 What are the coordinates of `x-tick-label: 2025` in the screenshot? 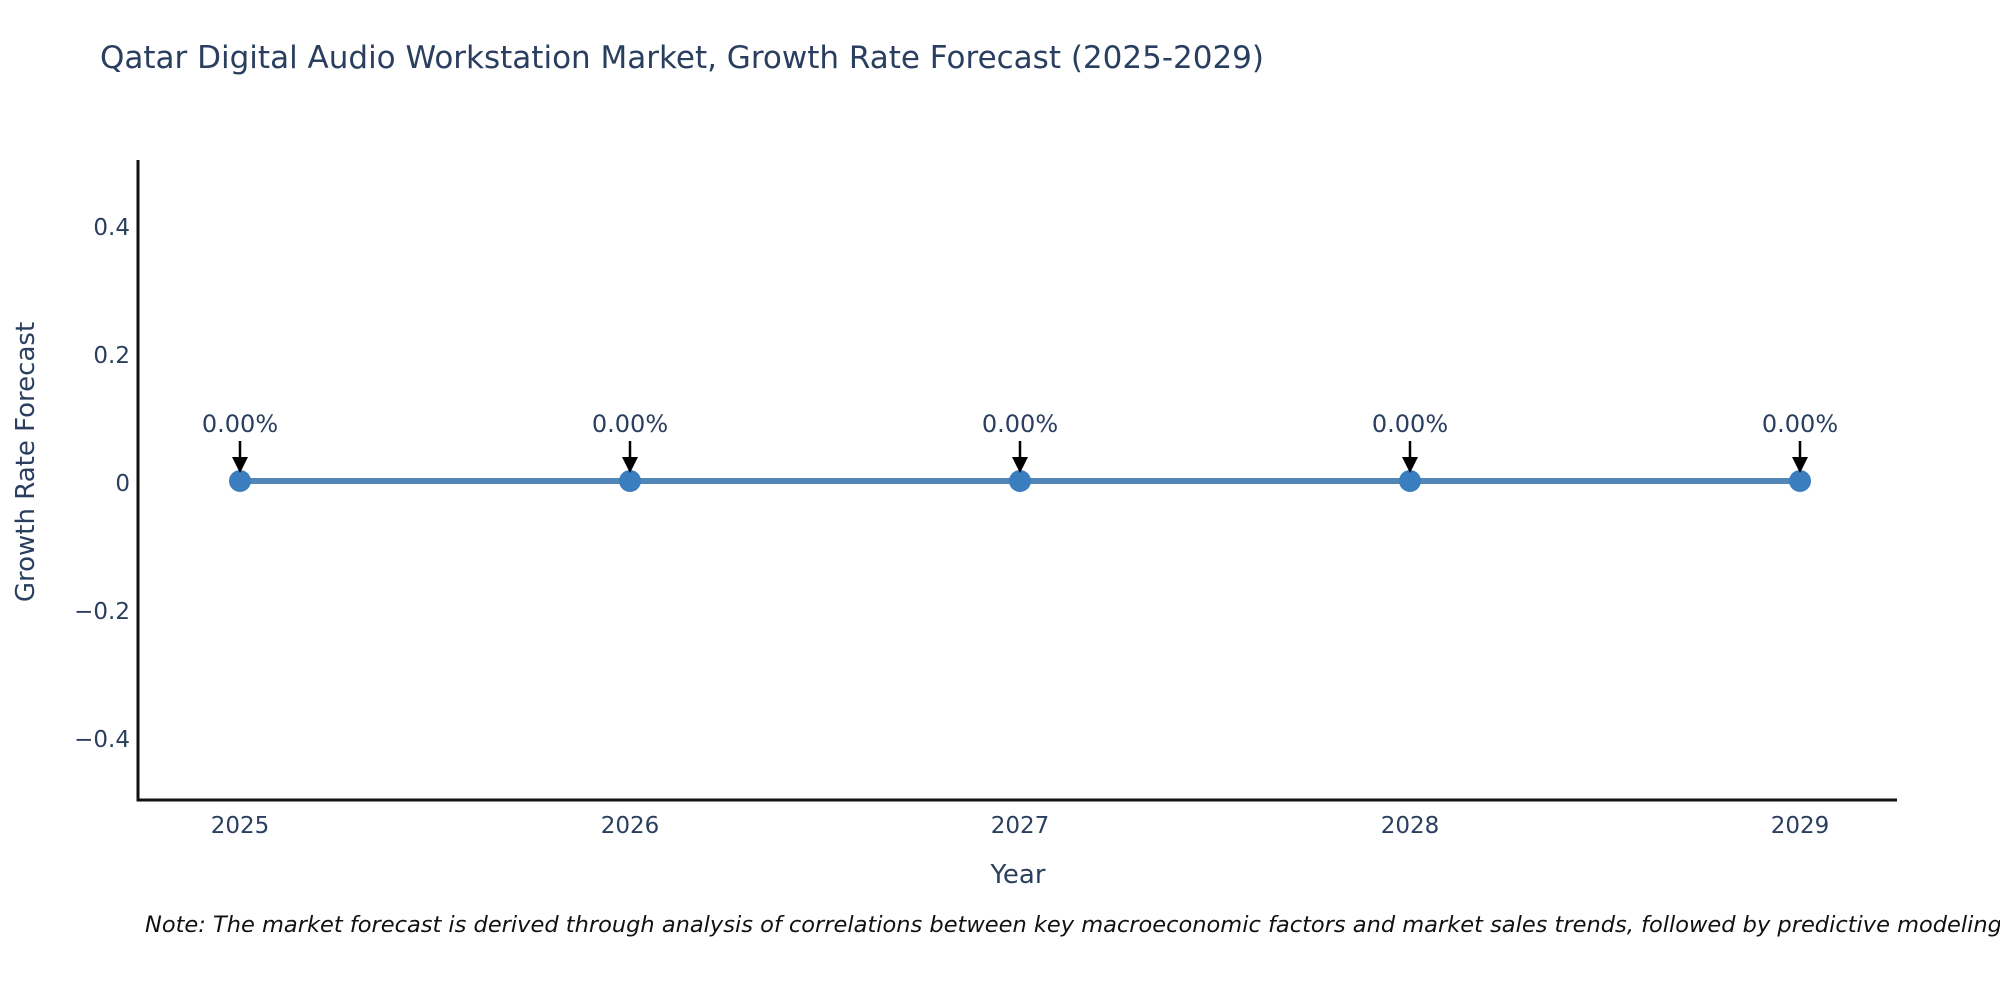 It's located at (240, 826).